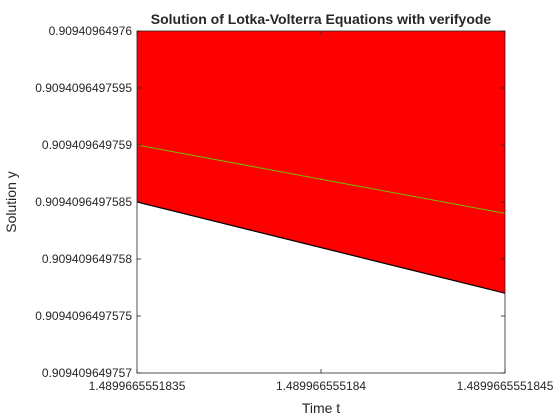 The image size is (560, 420). I want to click on y-tick-label: 0.9094096497585, so click(83, 202).